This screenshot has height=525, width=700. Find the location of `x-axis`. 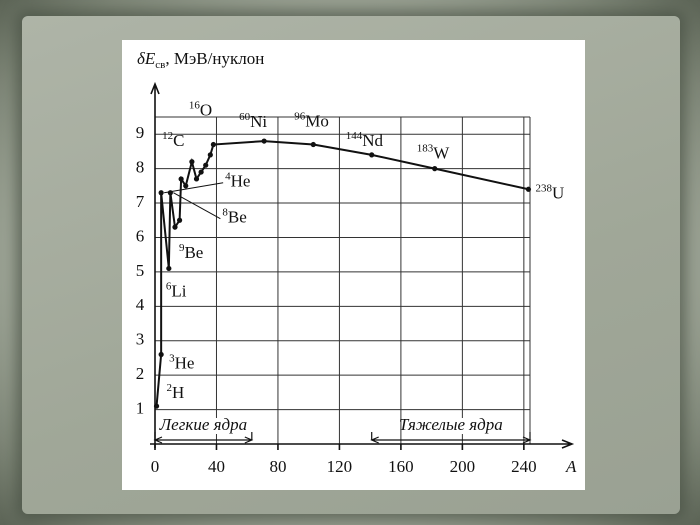

x-axis is located at coordinates (362, 444).